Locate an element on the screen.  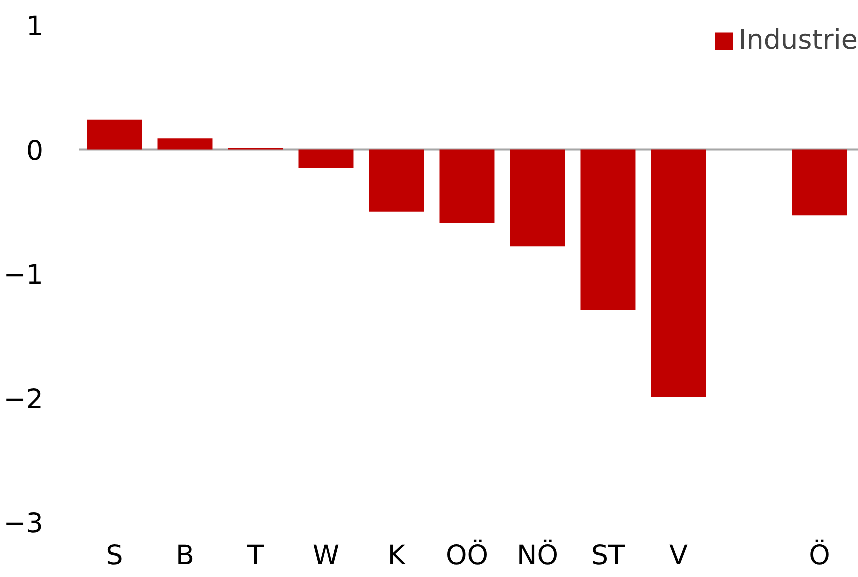
x-tick-label: ST is located at coordinates (608, 556).